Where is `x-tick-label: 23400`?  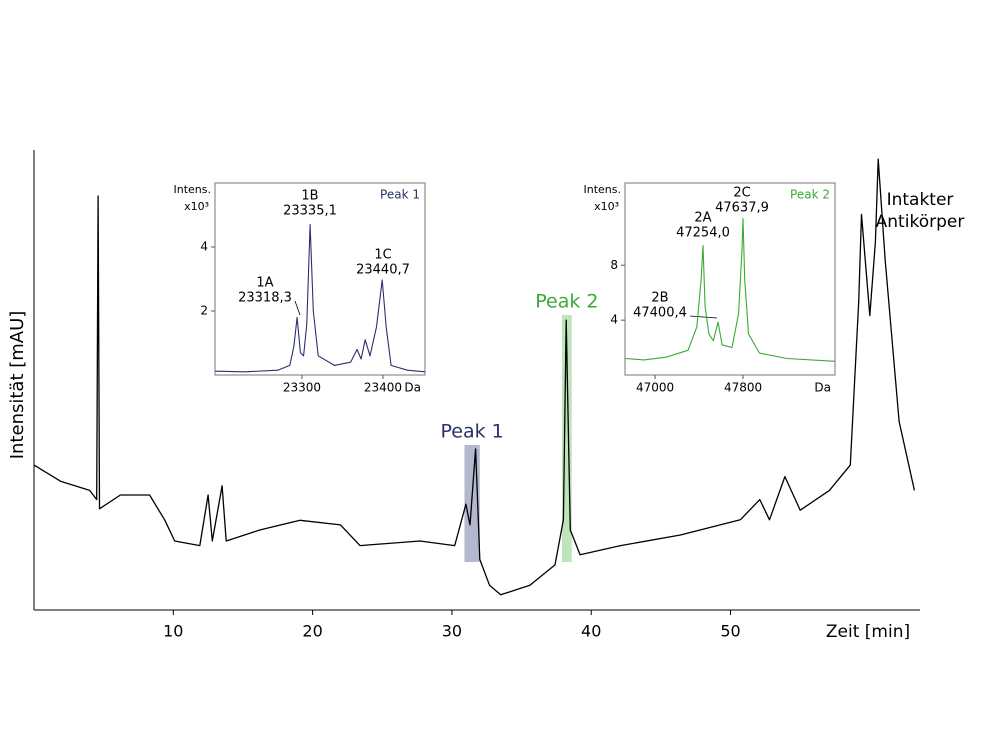
x-tick-label: 23400 is located at coordinates (383, 388).